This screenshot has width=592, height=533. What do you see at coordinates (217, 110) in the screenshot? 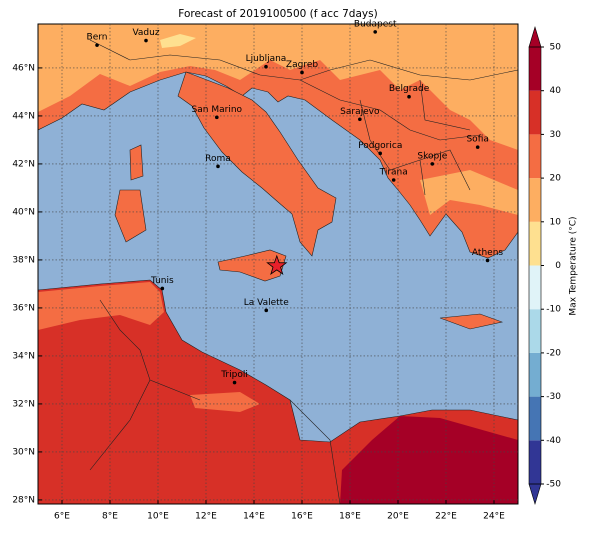
I see `city-label: San Marino` at bounding box center [217, 110].